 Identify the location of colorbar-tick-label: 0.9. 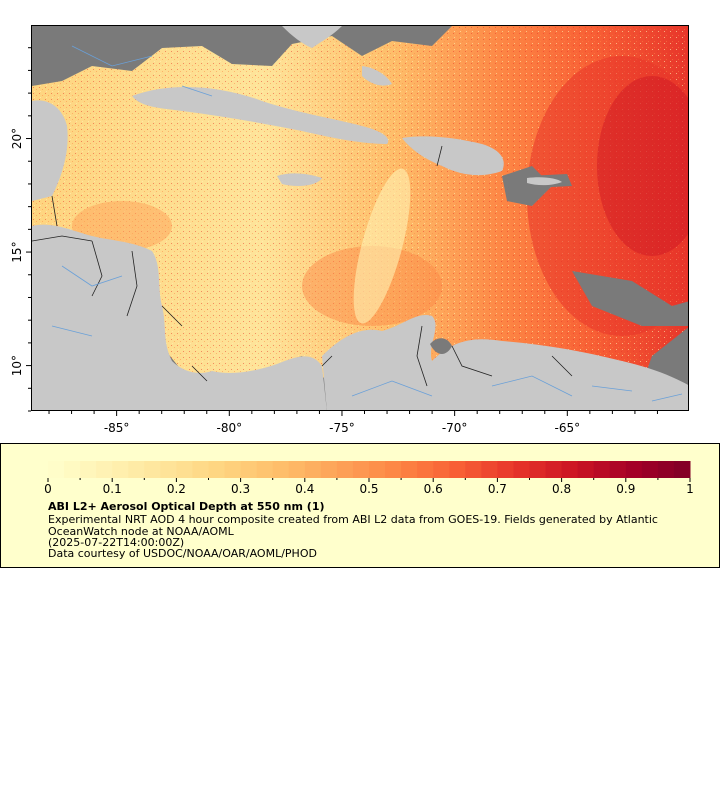
(625, 489).